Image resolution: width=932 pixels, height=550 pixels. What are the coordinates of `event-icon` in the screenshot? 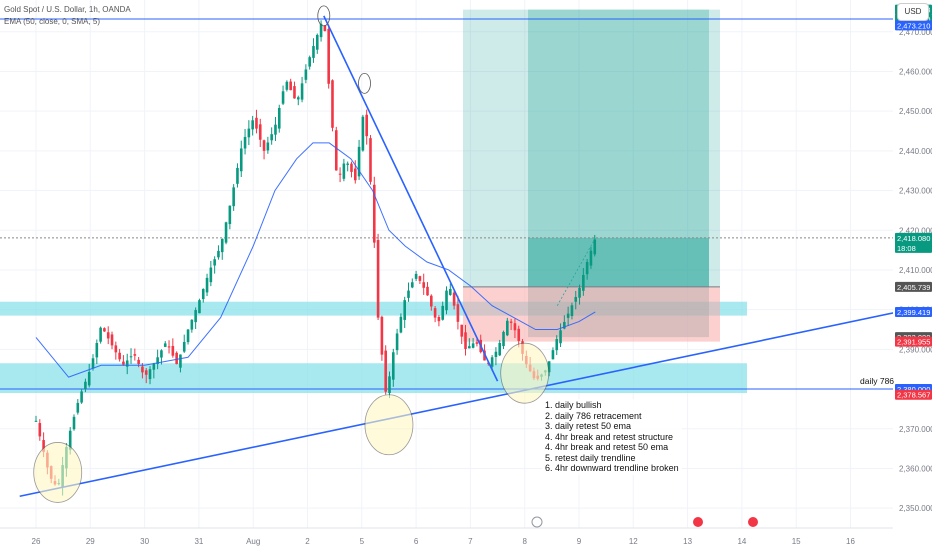 It's located at (537, 522).